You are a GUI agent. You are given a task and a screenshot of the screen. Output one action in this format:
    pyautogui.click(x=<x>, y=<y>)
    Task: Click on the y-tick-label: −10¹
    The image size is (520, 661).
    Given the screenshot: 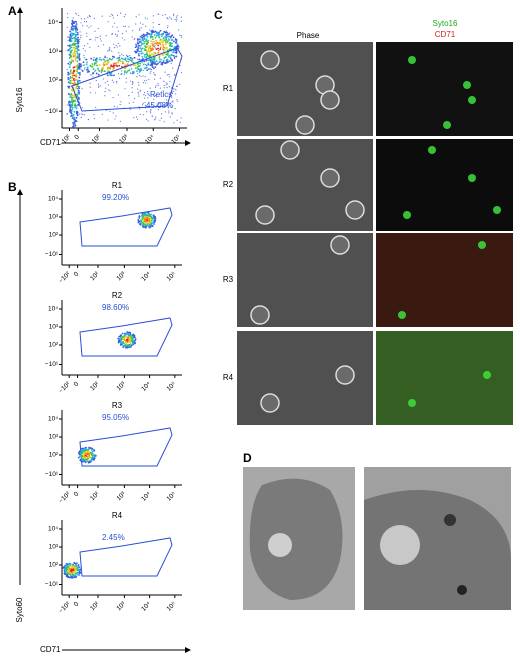 What is the action you would take?
    pyautogui.click(x=52, y=111)
    